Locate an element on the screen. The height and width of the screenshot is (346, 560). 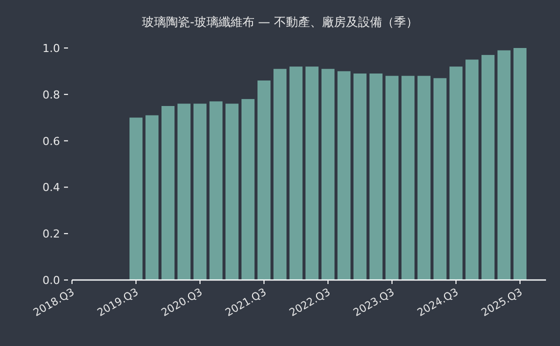
y-tick-label: 0.0 is located at coordinates (51, 280).